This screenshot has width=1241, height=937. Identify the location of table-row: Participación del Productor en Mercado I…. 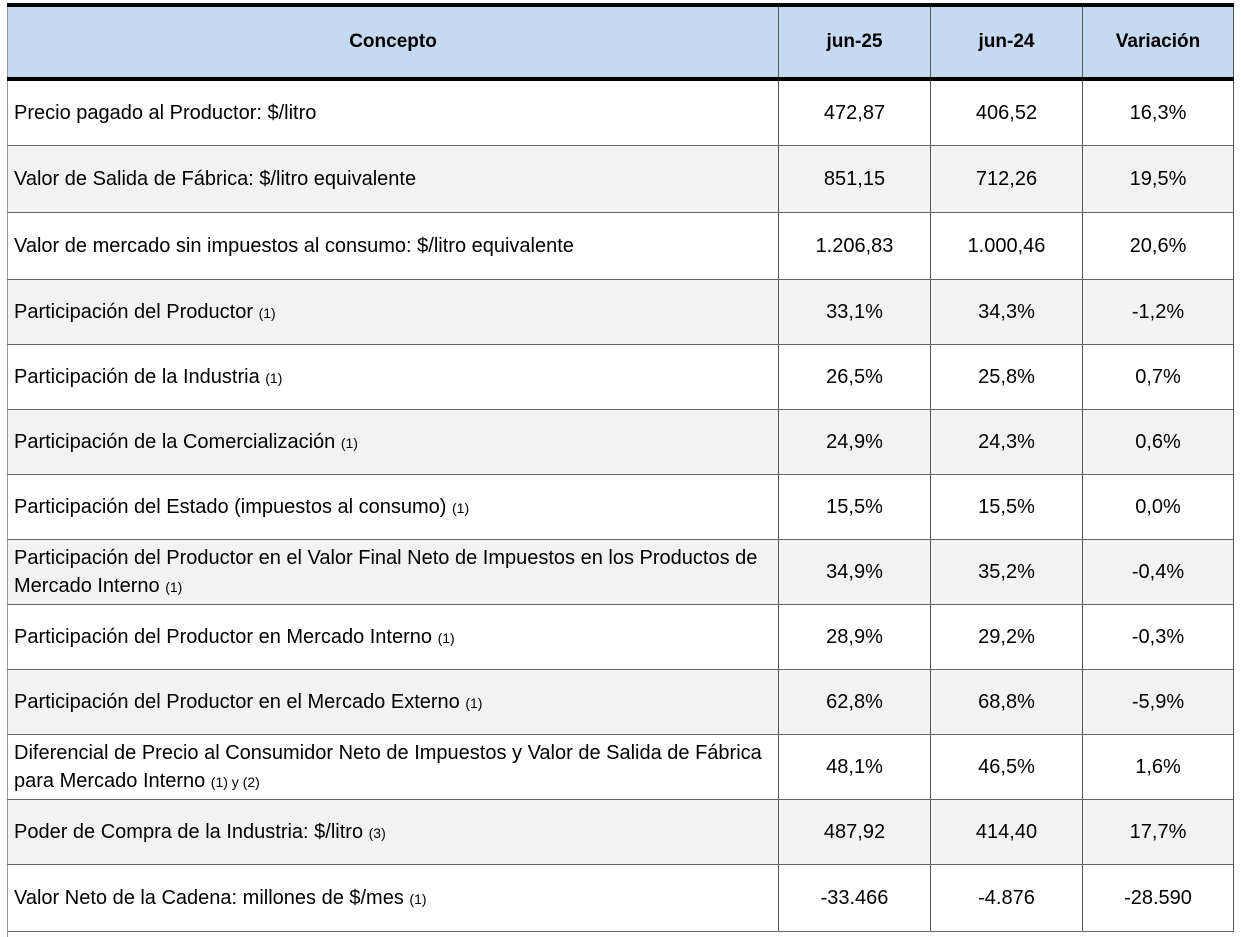
(620, 637).